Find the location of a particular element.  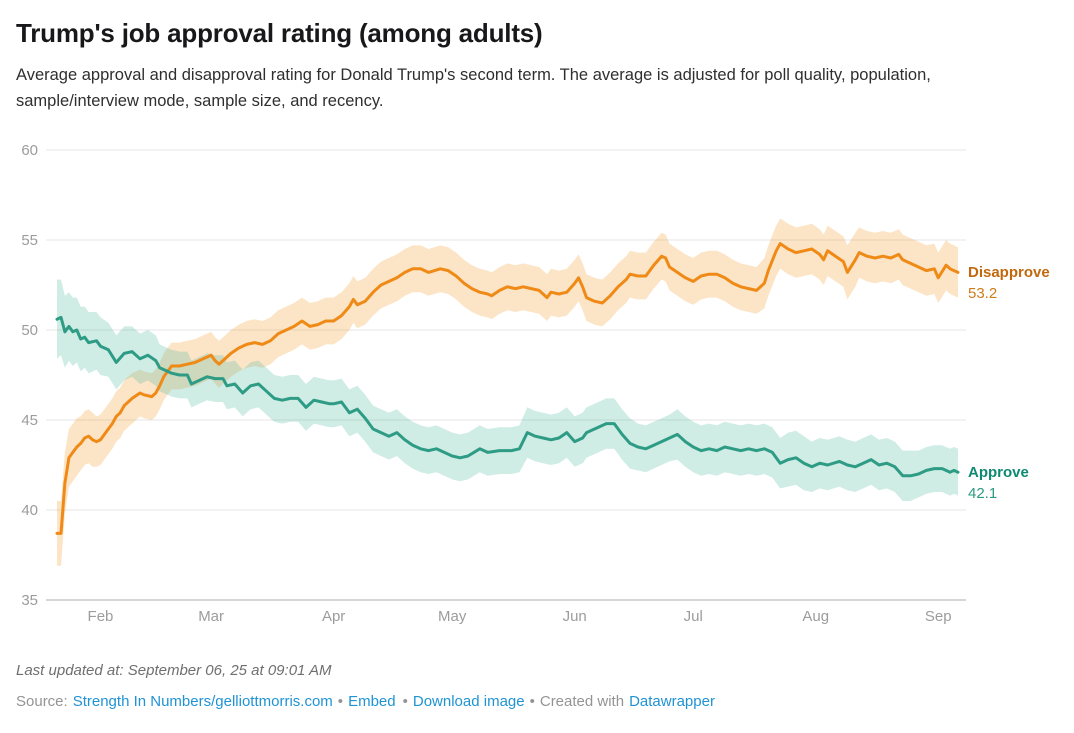

y-tick-label-40: 40 is located at coordinates (29, 510).